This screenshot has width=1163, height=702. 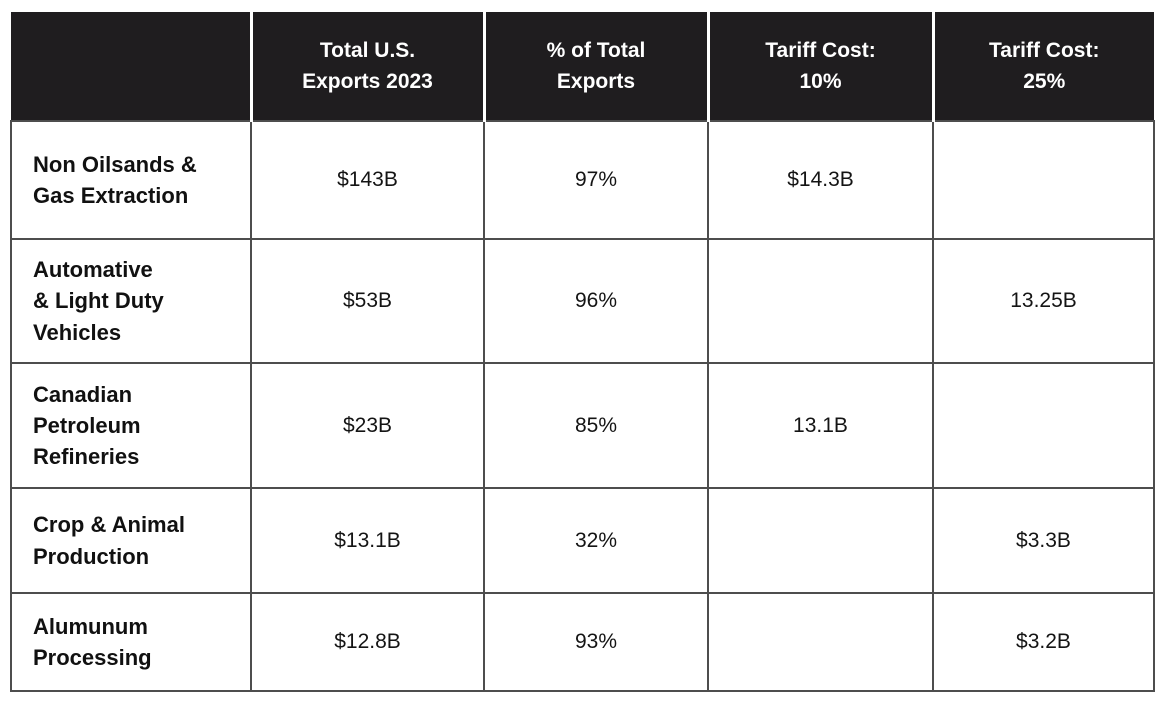 What do you see at coordinates (596, 180) in the screenshot?
I see `cell-pct-of-total: 97%` at bounding box center [596, 180].